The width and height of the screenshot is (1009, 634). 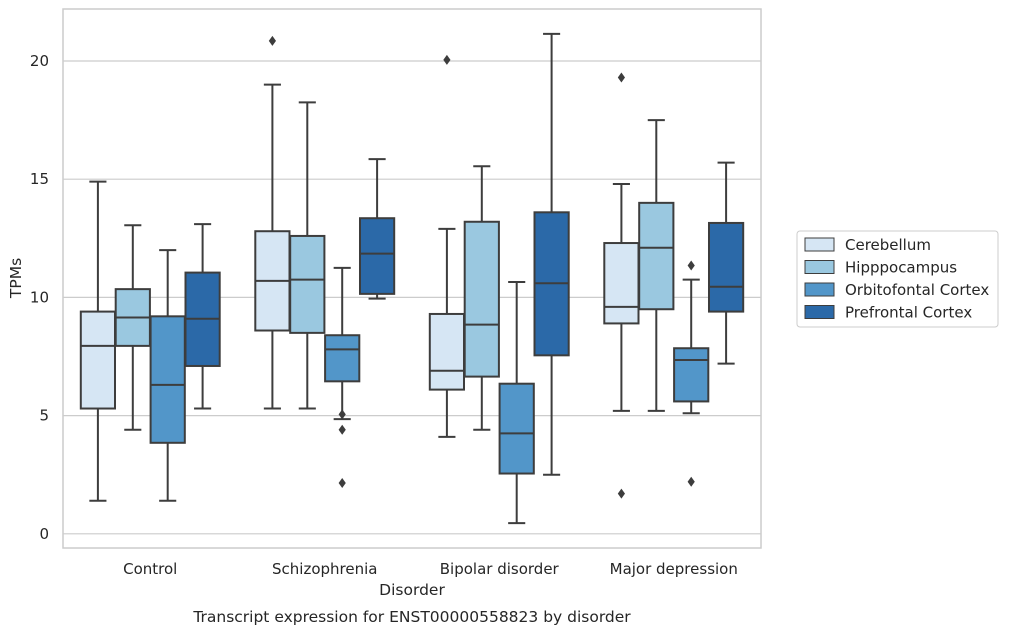 I want to click on x-tick-label: Schizophrenia, so click(x=324, y=569).